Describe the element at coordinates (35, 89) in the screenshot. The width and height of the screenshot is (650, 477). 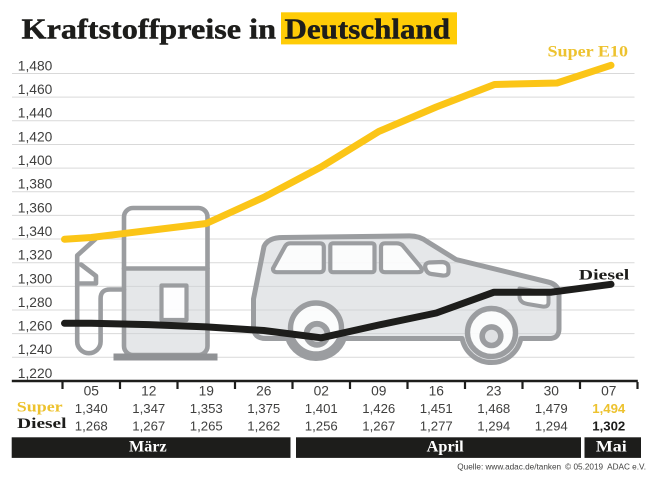
I see `svg-text: 1,460` at that location.